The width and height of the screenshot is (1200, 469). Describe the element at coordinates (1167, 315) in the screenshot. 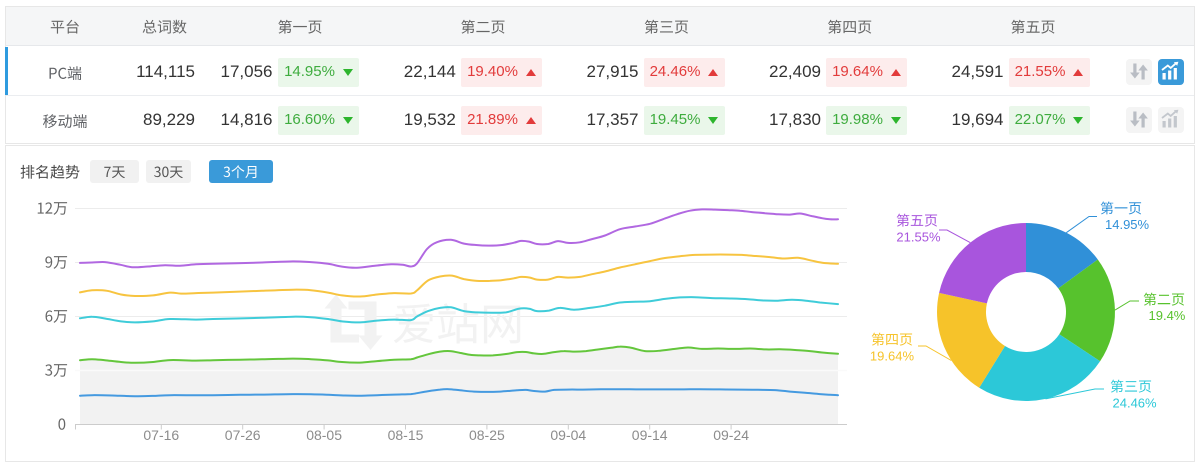

I see `svg-text: 19.4%` at that location.